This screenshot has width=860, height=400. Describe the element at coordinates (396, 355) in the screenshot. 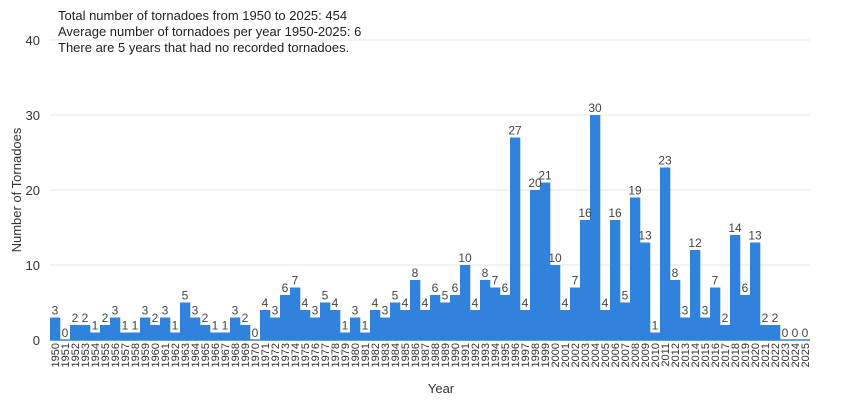

I see `x-tick-label: 1984` at that location.